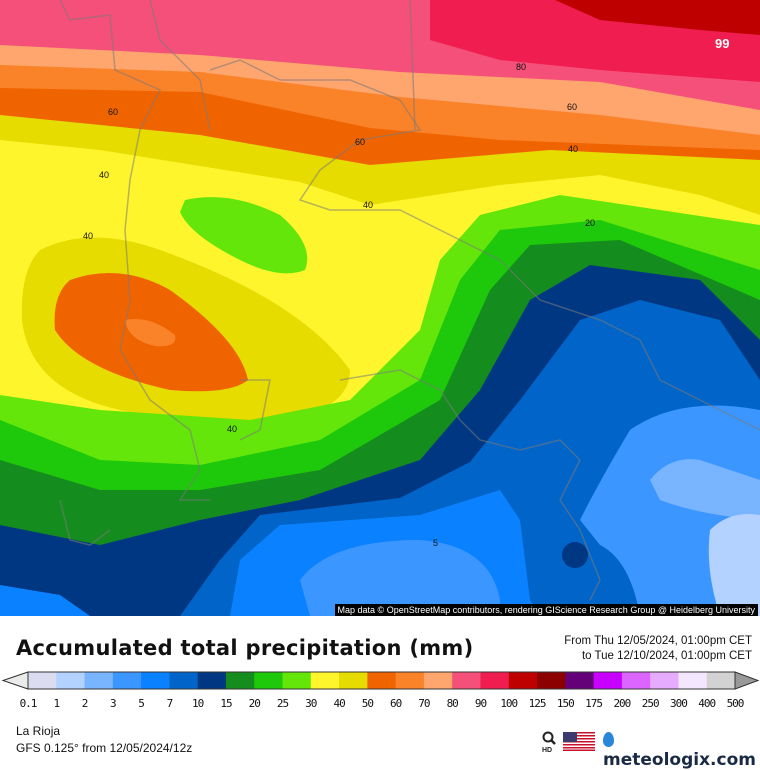  Describe the element at coordinates (509, 703) in the screenshot. I see `legend-label: 100` at that location.